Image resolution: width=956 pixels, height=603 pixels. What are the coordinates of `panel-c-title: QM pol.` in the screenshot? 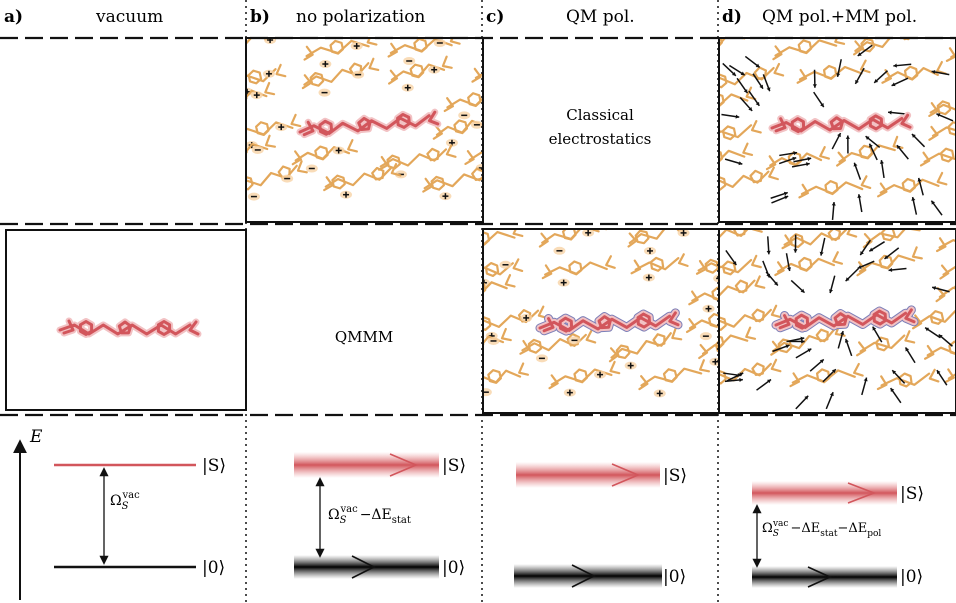 It's located at (600, 17).